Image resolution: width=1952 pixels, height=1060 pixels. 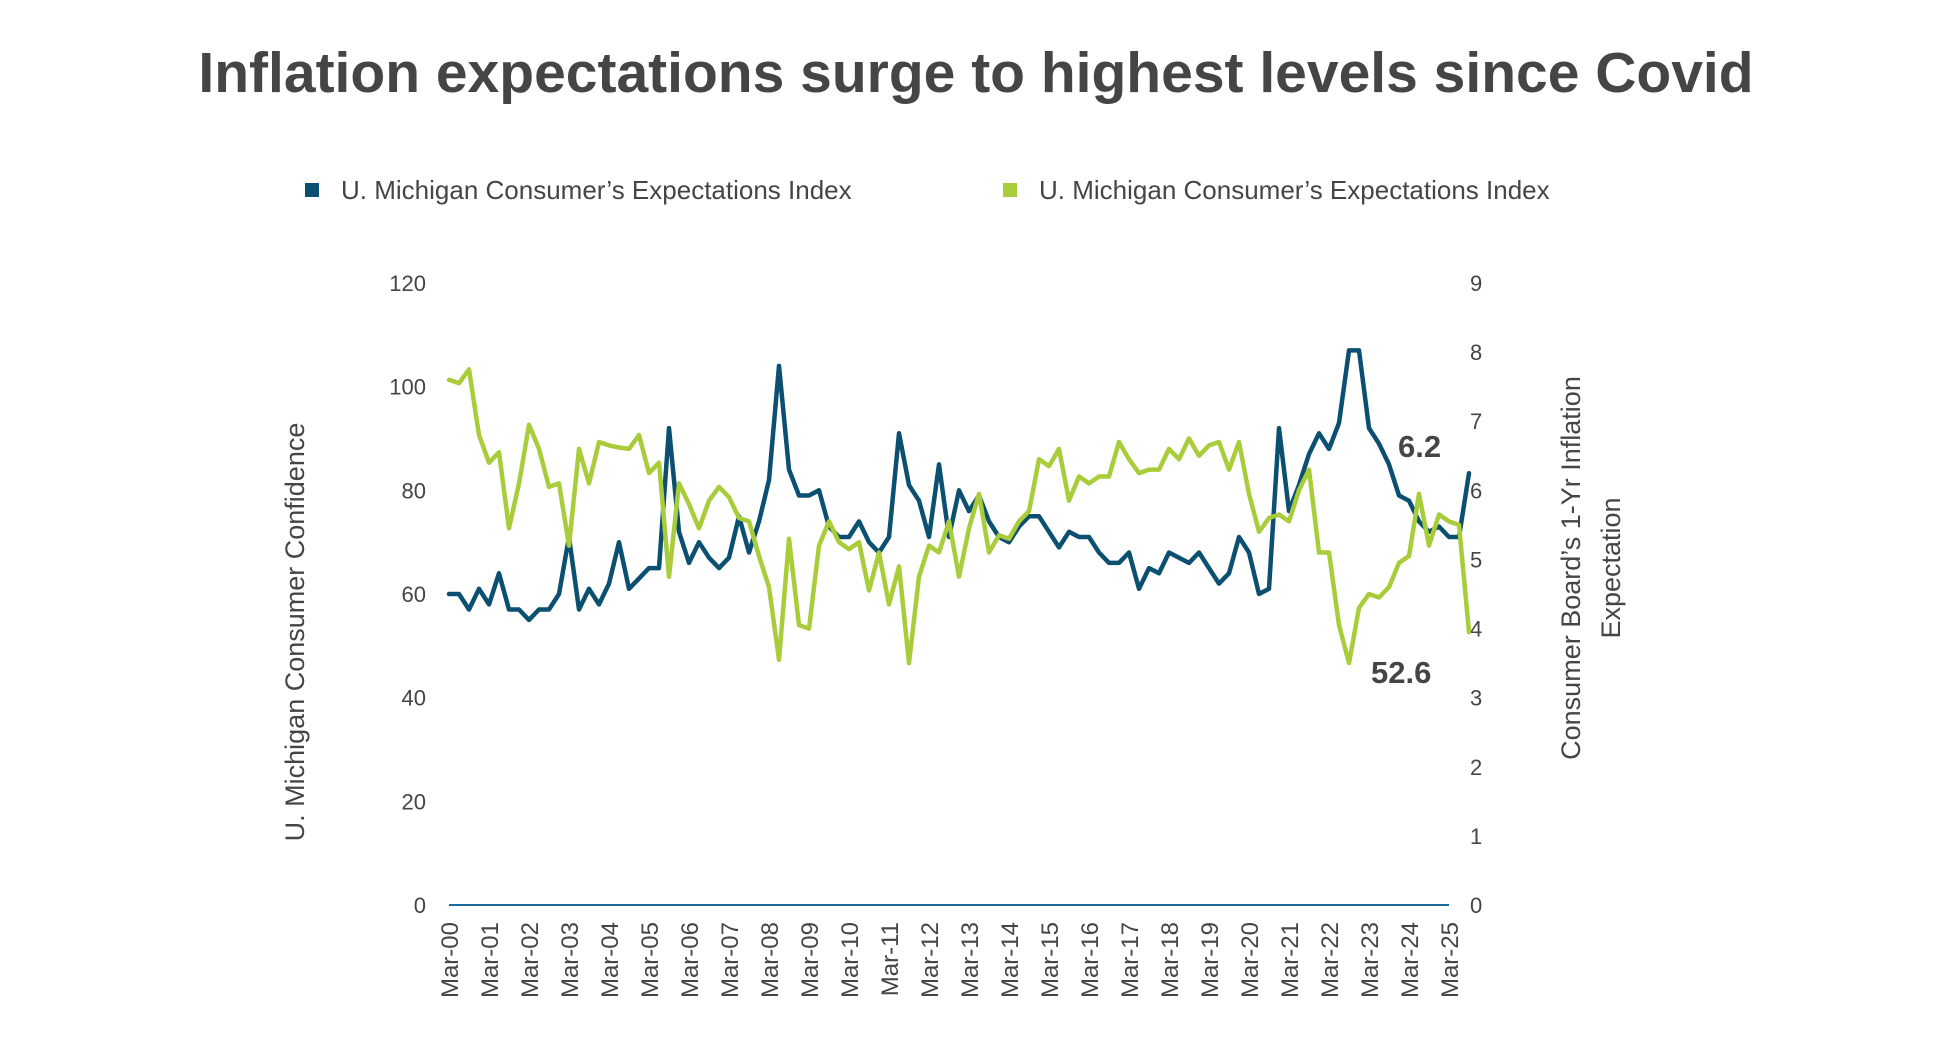 What do you see at coordinates (1476, 283) in the screenshot?
I see `right-tick-label: 9` at bounding box center [1476, 283].